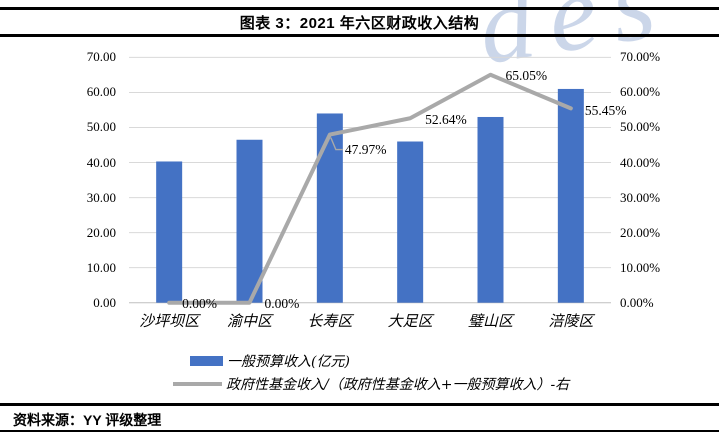 This screenshot has height=440, width=719. I want to click on line-data-label: 55.45%, so click(605, 110).